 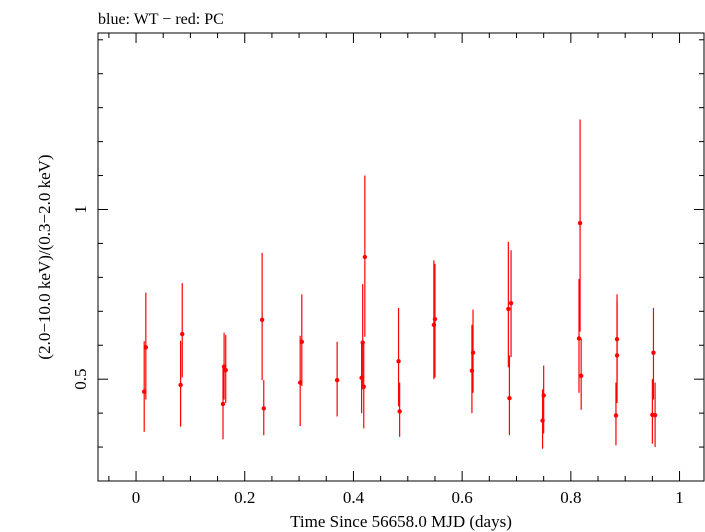 I want to click on y-axis-label: (2.0−10.0 keV)/(0.3−2.0 keV), so click(x=44, y=256).